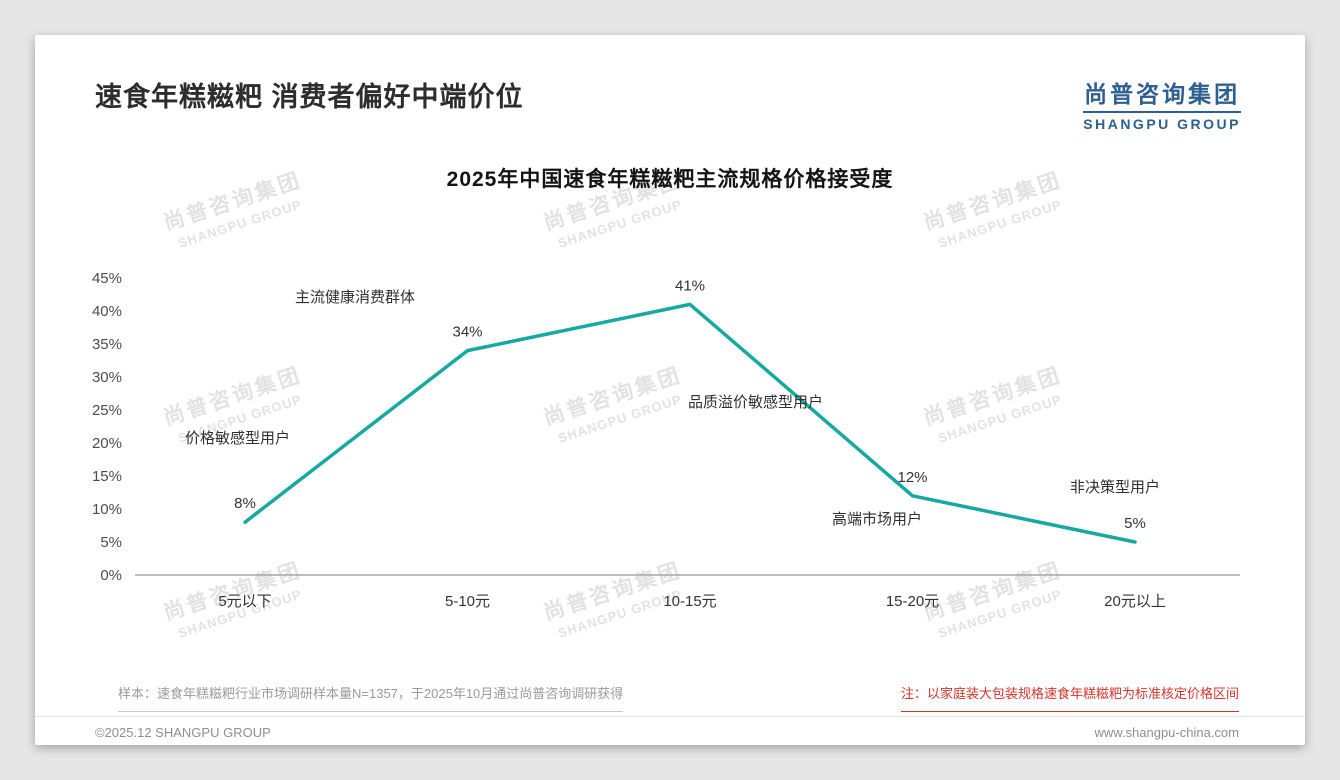  I want to click on logo-chinese-name: 尚普咨询集团, so click(1162, 94).